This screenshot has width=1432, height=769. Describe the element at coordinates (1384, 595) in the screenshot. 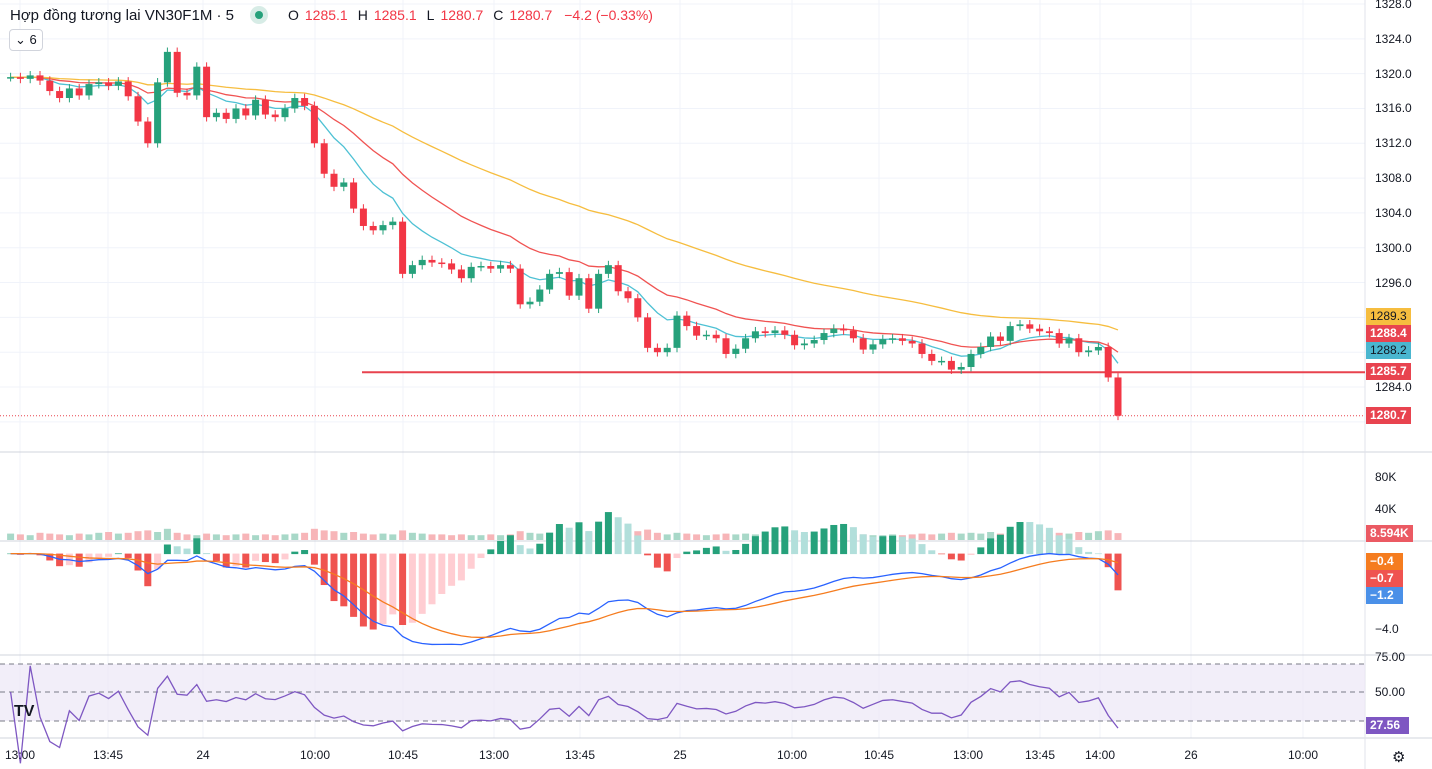

I see `macd-line-tag: −1.2` at that location.